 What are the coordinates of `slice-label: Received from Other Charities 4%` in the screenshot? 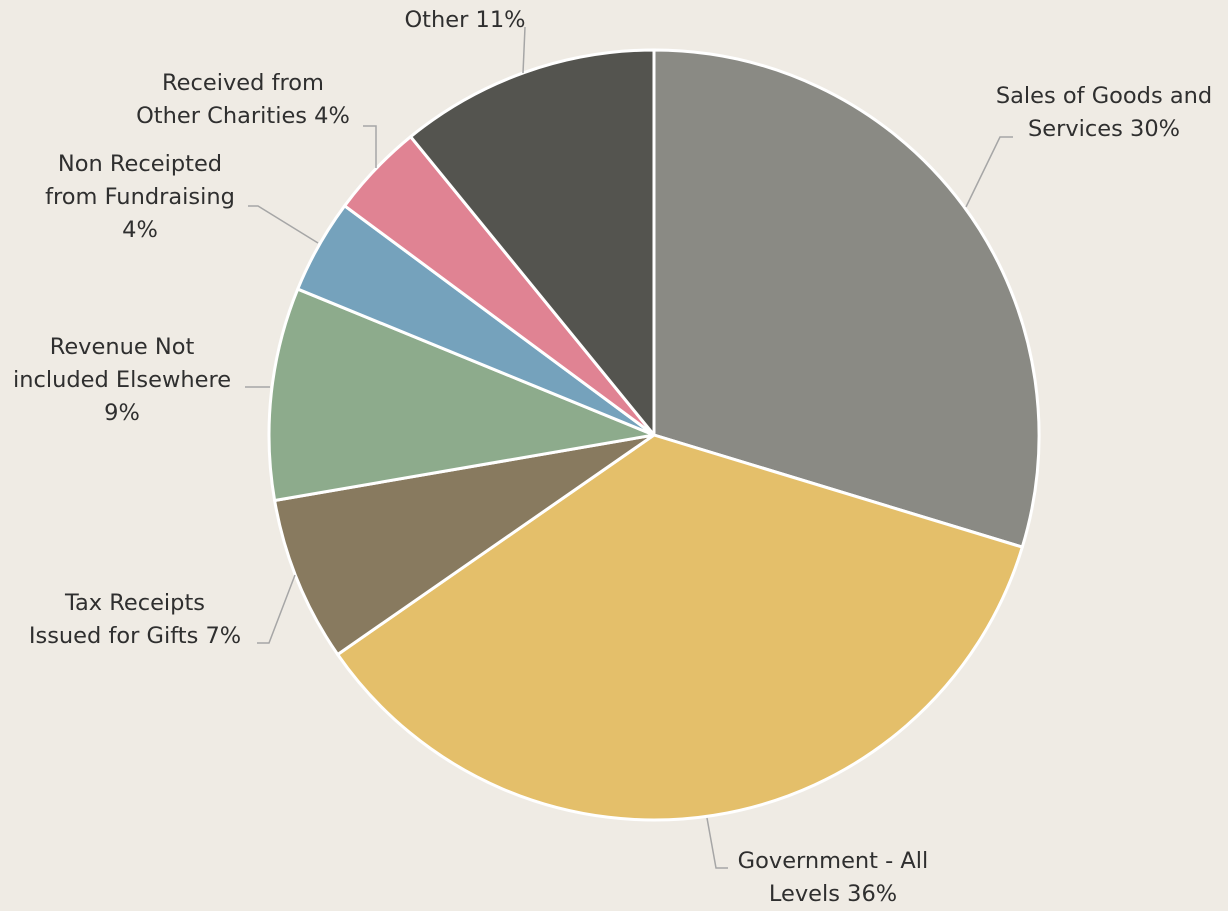 It's located at (243, 99).